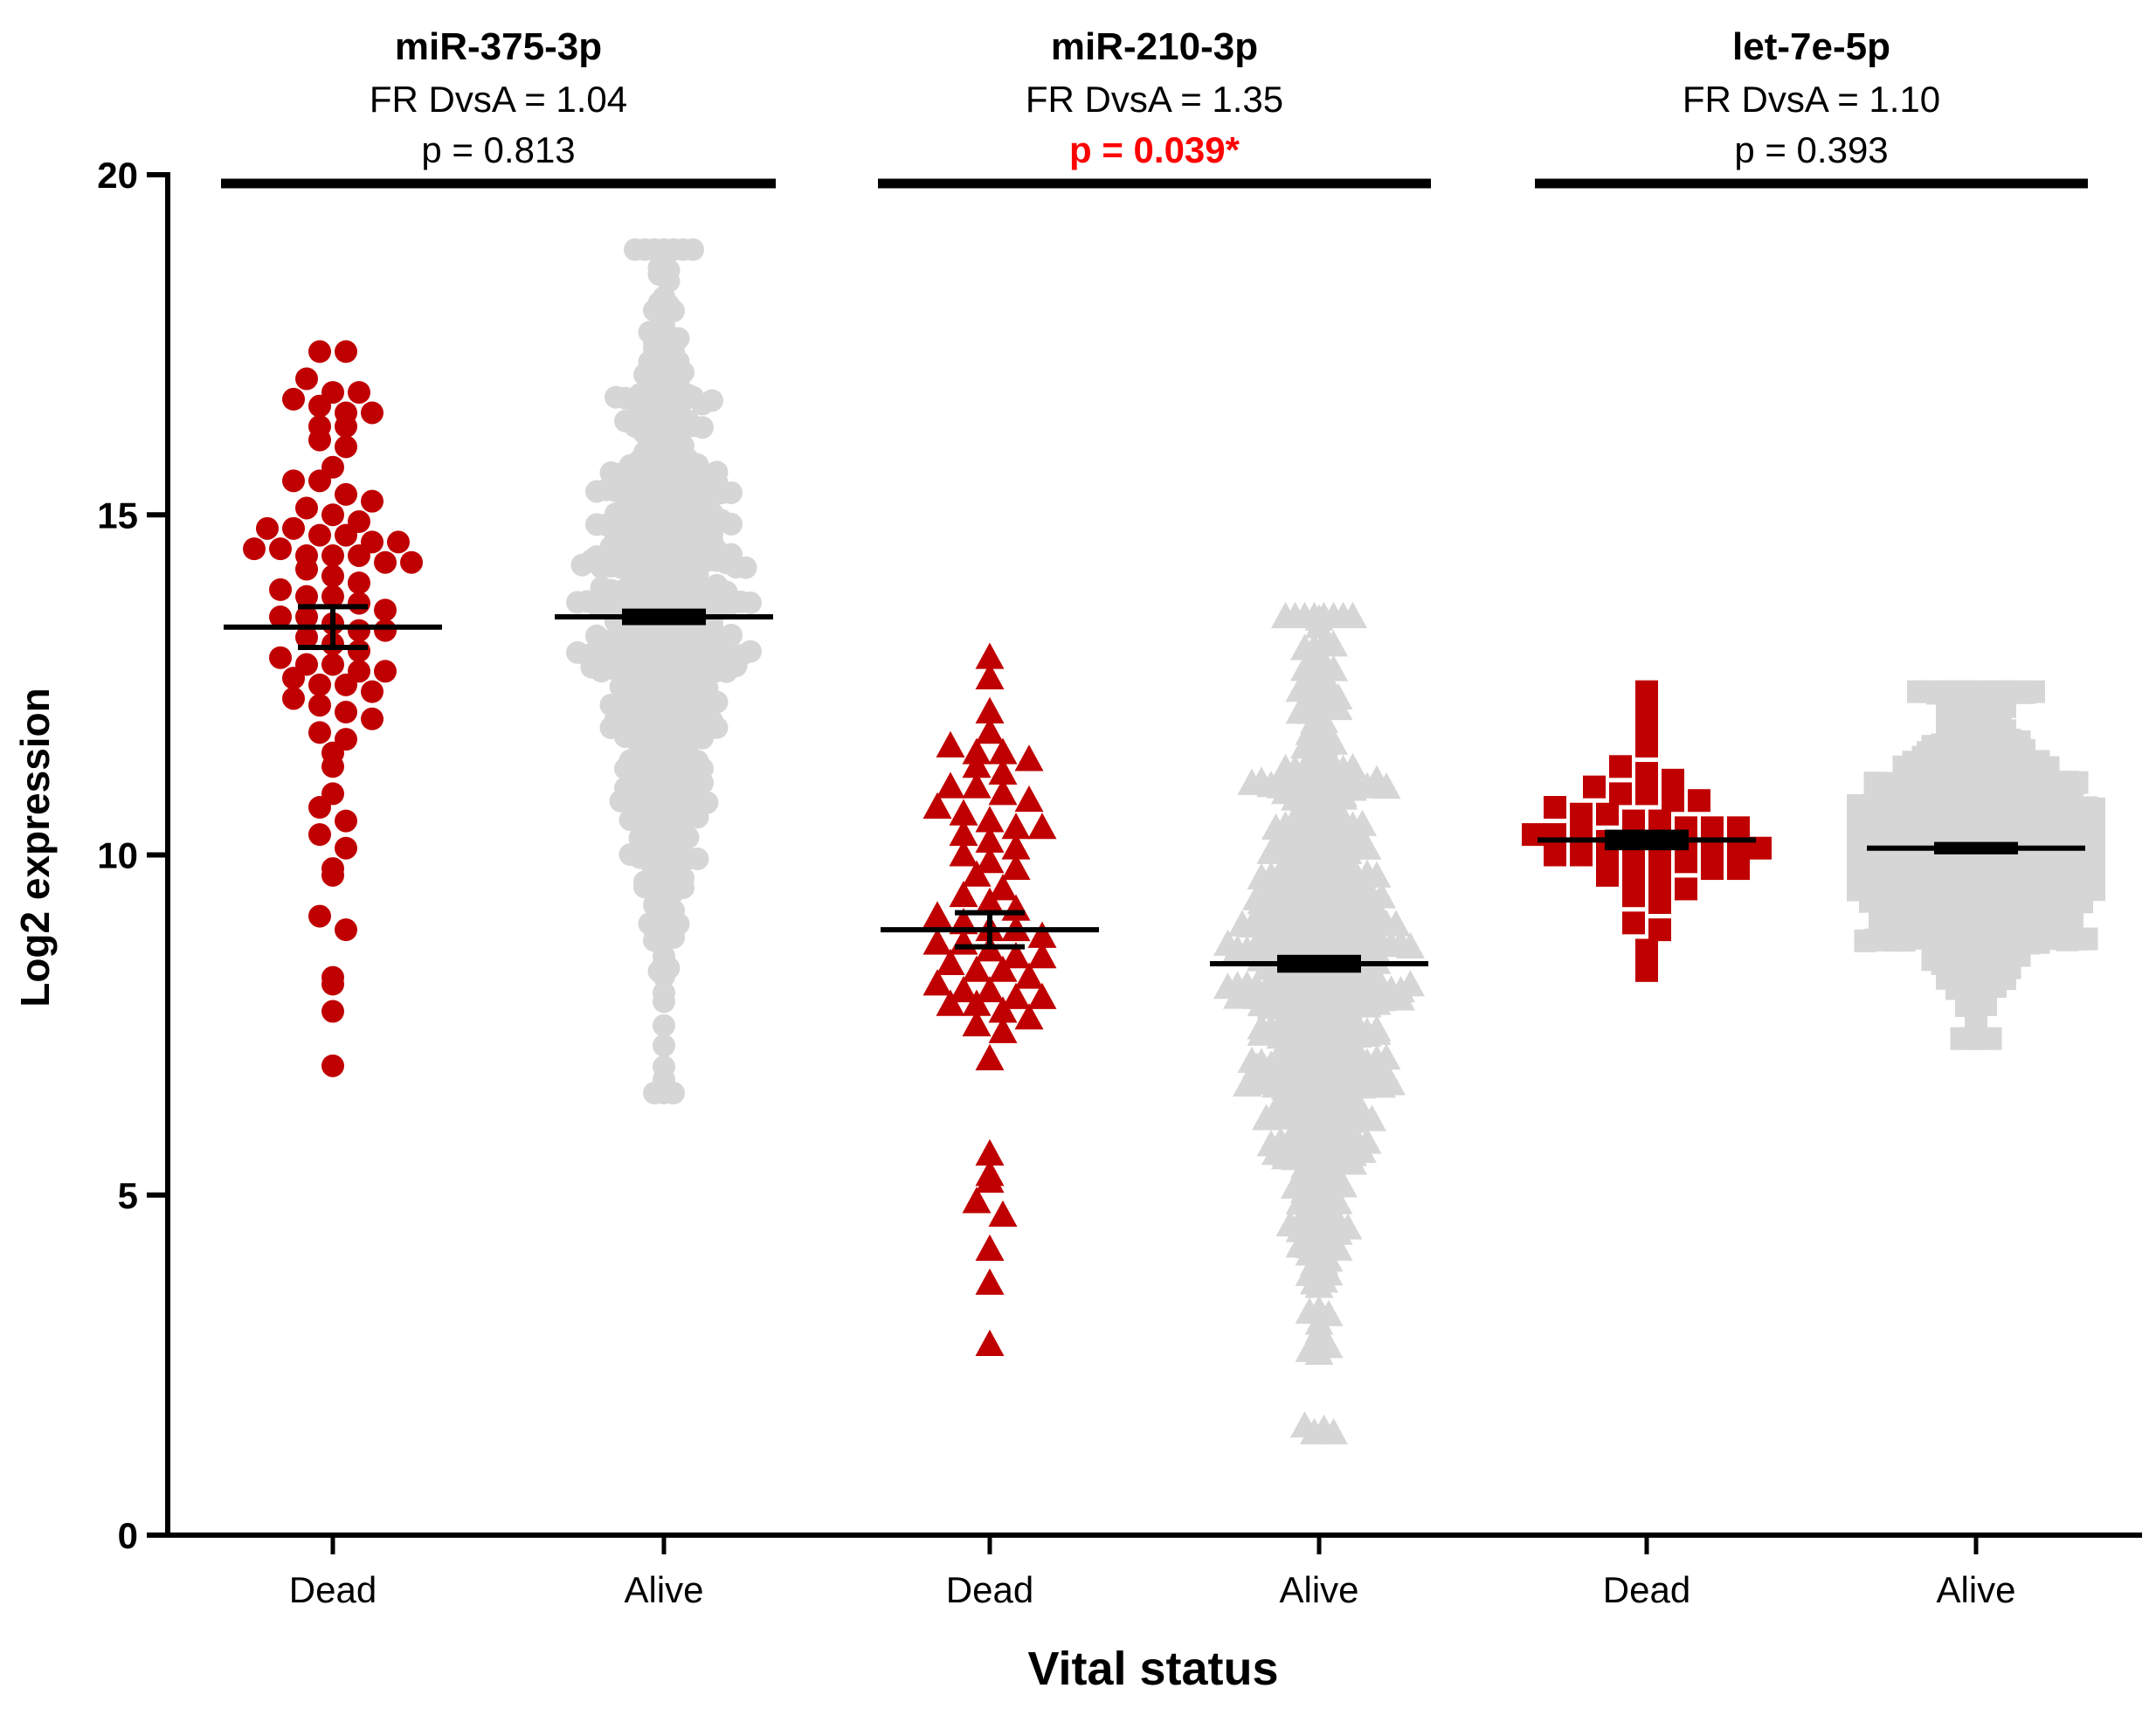  What do you see at coordinates (128, 1195) in the screenshot?
I see `y-tick-label: 5` at bounding box center [128, 1195].